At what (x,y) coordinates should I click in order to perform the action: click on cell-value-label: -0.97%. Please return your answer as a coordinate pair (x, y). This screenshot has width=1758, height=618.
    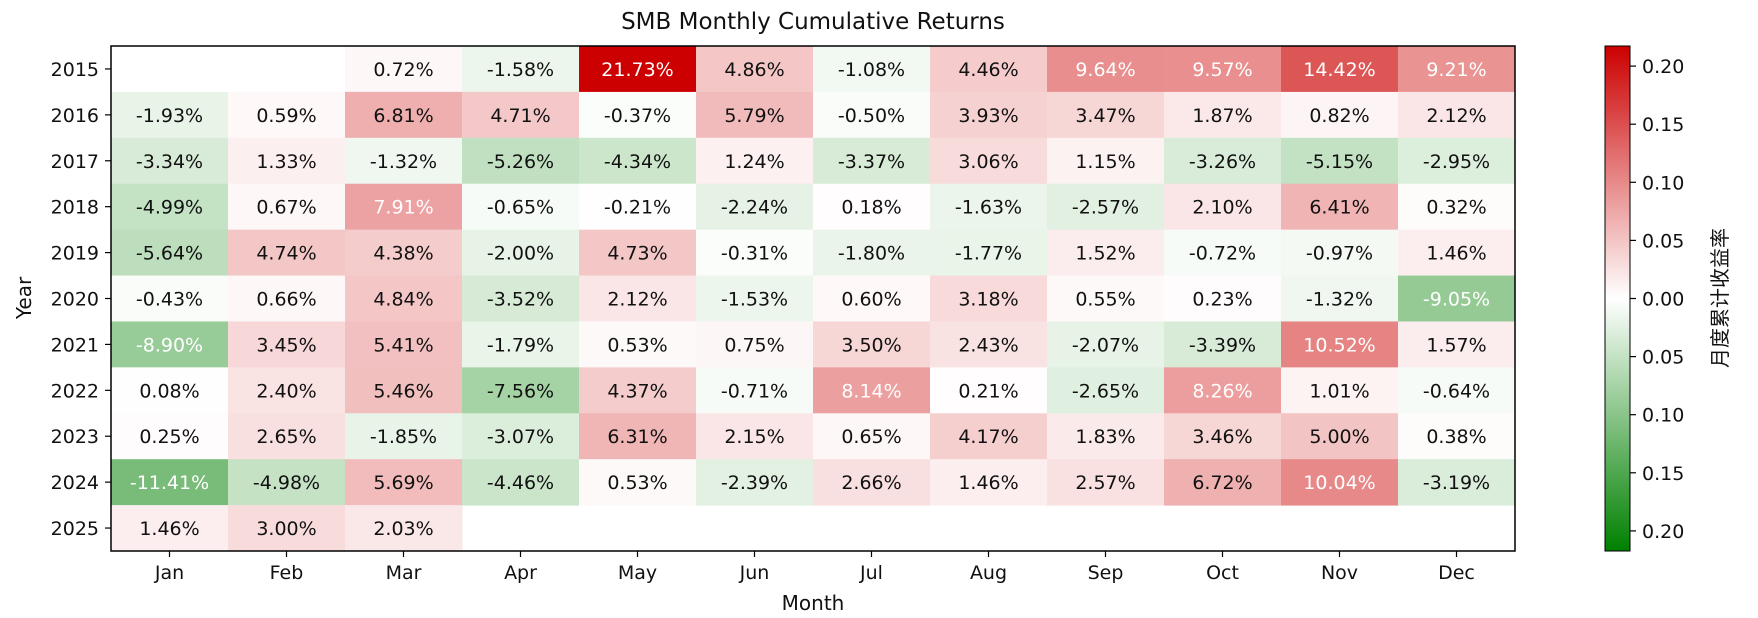
    Looking at the image, I should click on (1339, 254).